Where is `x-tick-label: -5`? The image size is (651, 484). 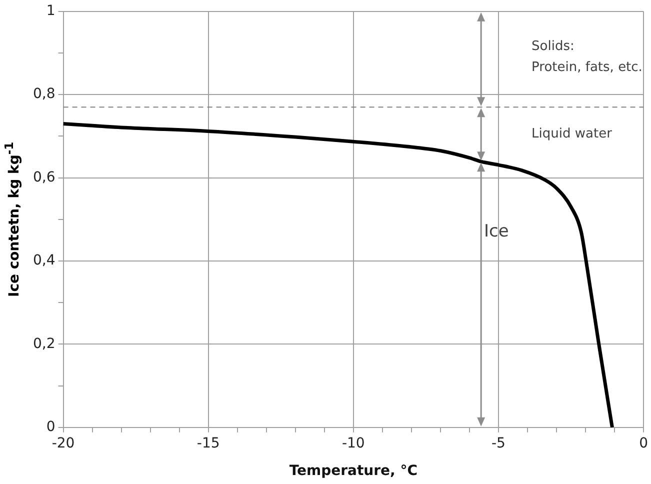
x-tick-label: -5 is located at coordinates (498, 443).